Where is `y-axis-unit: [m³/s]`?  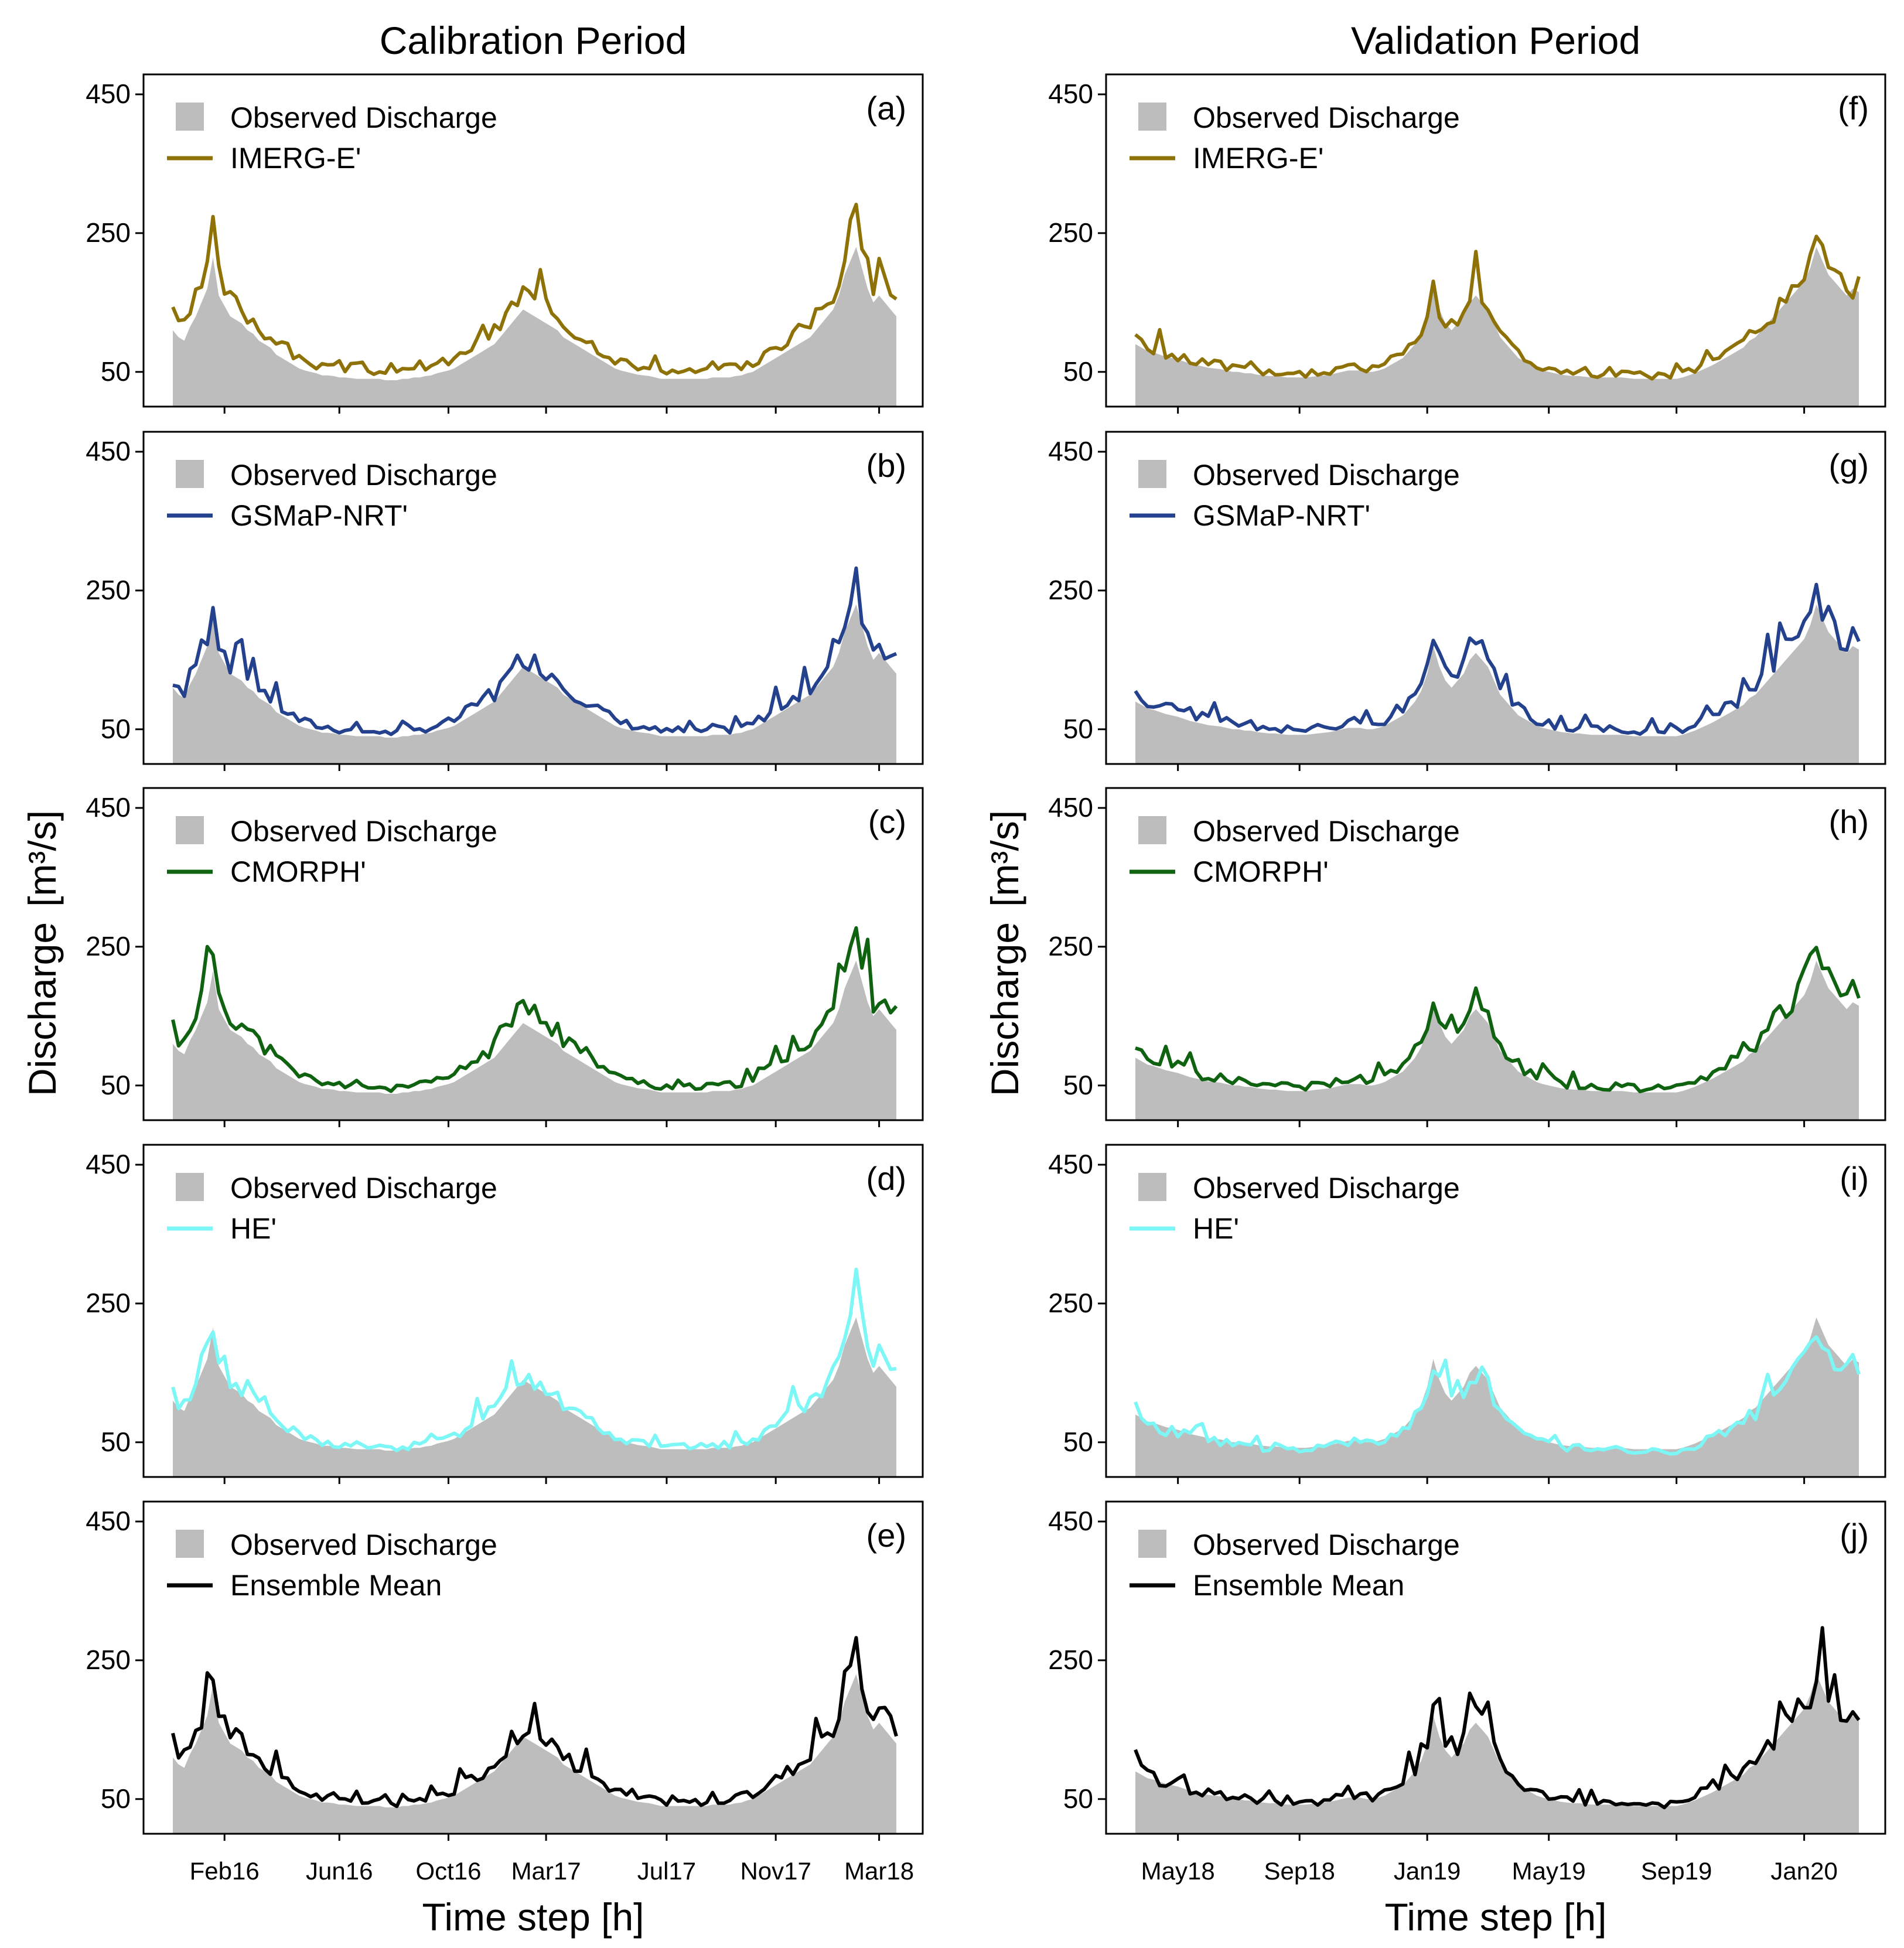 y-axis-unit: [m³/s] is located at coordinates (1004, 858).